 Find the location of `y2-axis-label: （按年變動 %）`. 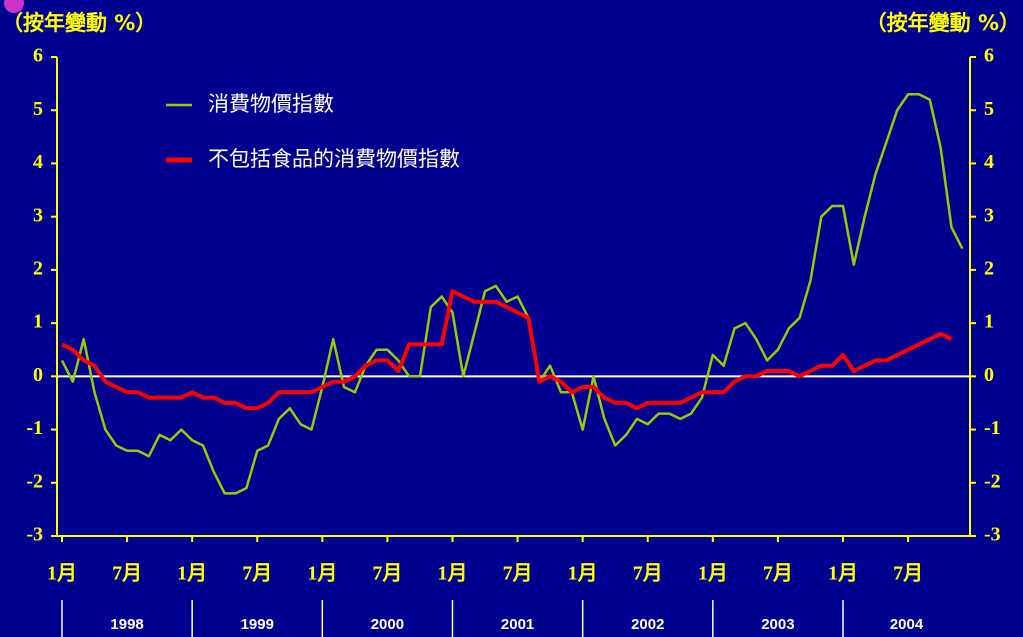

y2-axis-label: （按年變動 %） is located at coordinates (943, 23).